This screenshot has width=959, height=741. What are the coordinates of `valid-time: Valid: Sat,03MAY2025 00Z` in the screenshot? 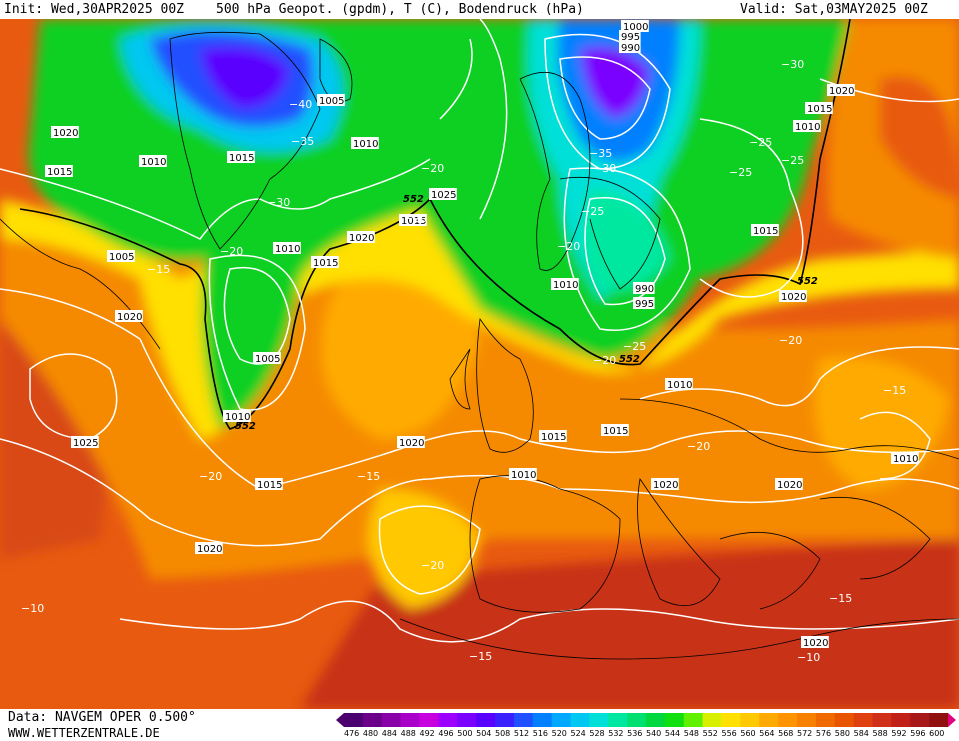 It's located at (834, 9).